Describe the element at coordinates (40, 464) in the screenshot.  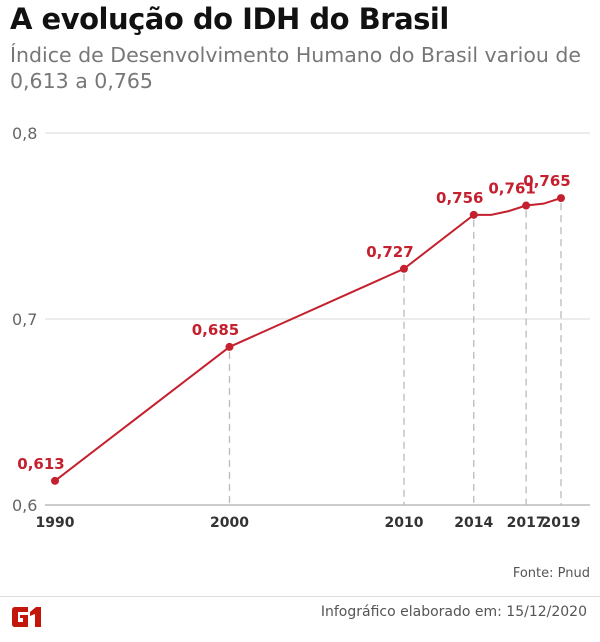
I see `data-label: 0,613` at that location.